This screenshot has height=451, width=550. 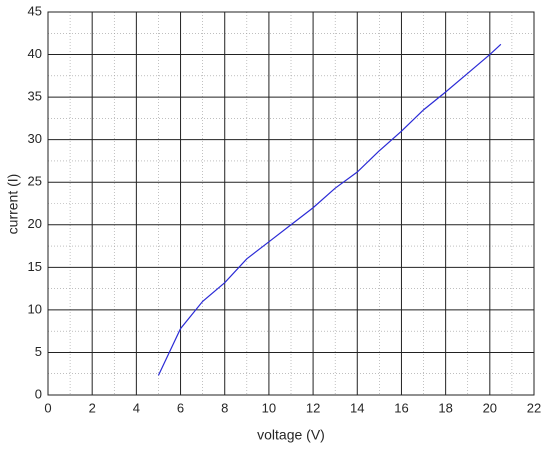 I want to click on x-tick-label: 4, so click(x=136, y=407).